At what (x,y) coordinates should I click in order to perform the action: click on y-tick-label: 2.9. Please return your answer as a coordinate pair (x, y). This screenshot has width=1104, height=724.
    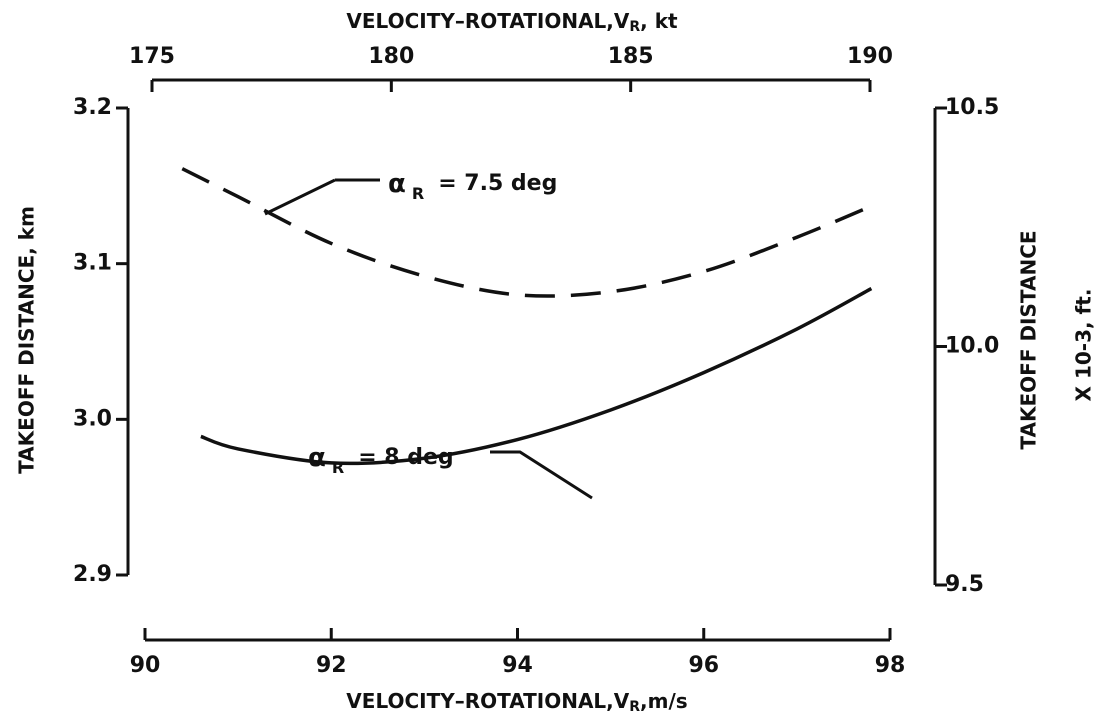
    Looking at the image, I should click on (92, 574).